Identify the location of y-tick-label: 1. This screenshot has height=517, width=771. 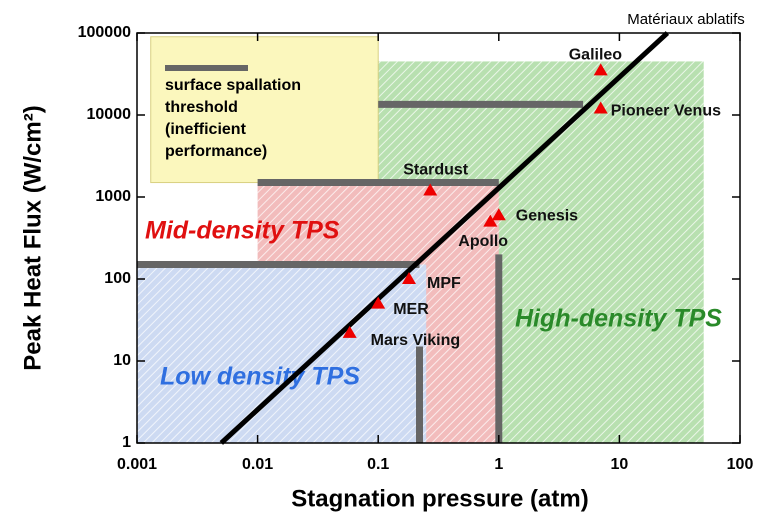
(126, 442).